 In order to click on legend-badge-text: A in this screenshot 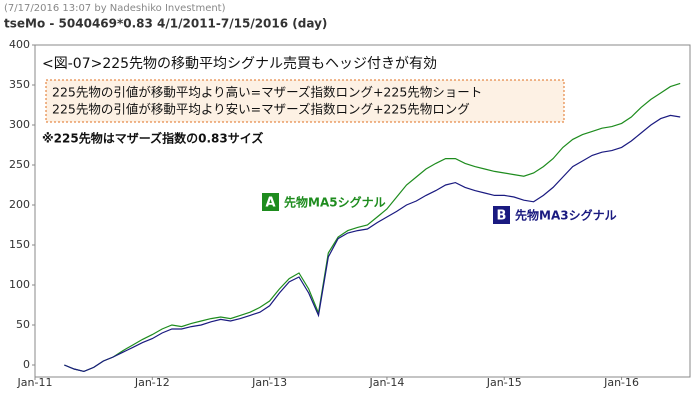, I will do `click(270, 203)`.